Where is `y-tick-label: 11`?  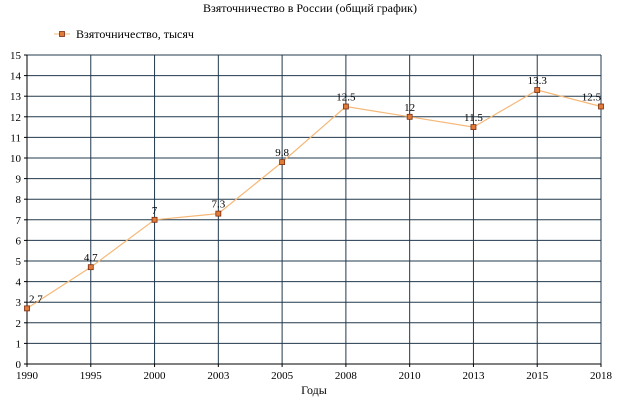 y-tick-label: 11 is located at coordinates (15, 138).